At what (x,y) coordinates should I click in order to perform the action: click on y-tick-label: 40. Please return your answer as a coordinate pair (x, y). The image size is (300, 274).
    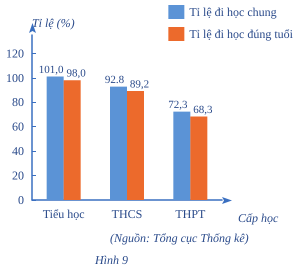
    Looking at the image, I should click on (18, 151).